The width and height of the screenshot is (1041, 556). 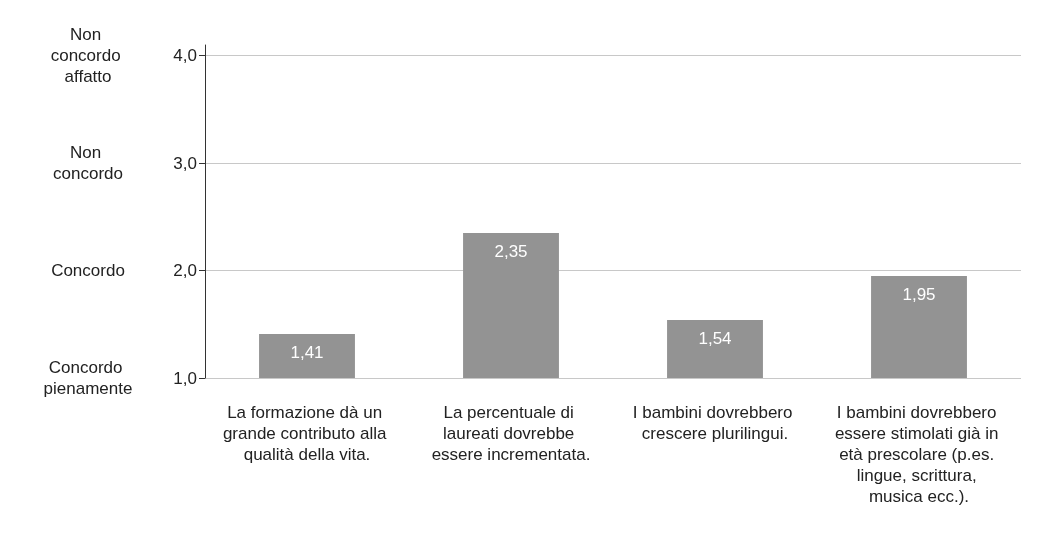 What do you see at coordinates (307, 352) in the screenshot?
I see `data-label: 1,41` at bounding box center [307, 352].